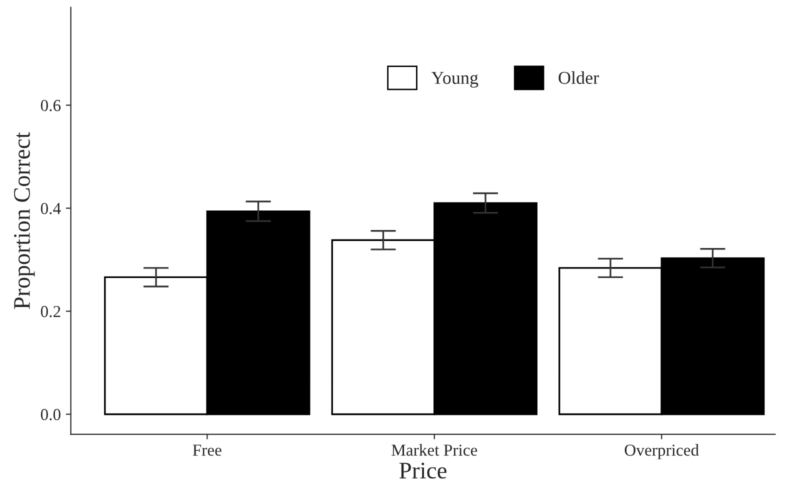 This screenshot has width=787, height=488. What do you see at coordinates (578, 77) in the screenshot?
I see `legend-label: Older` at bounding box center [578, 77].